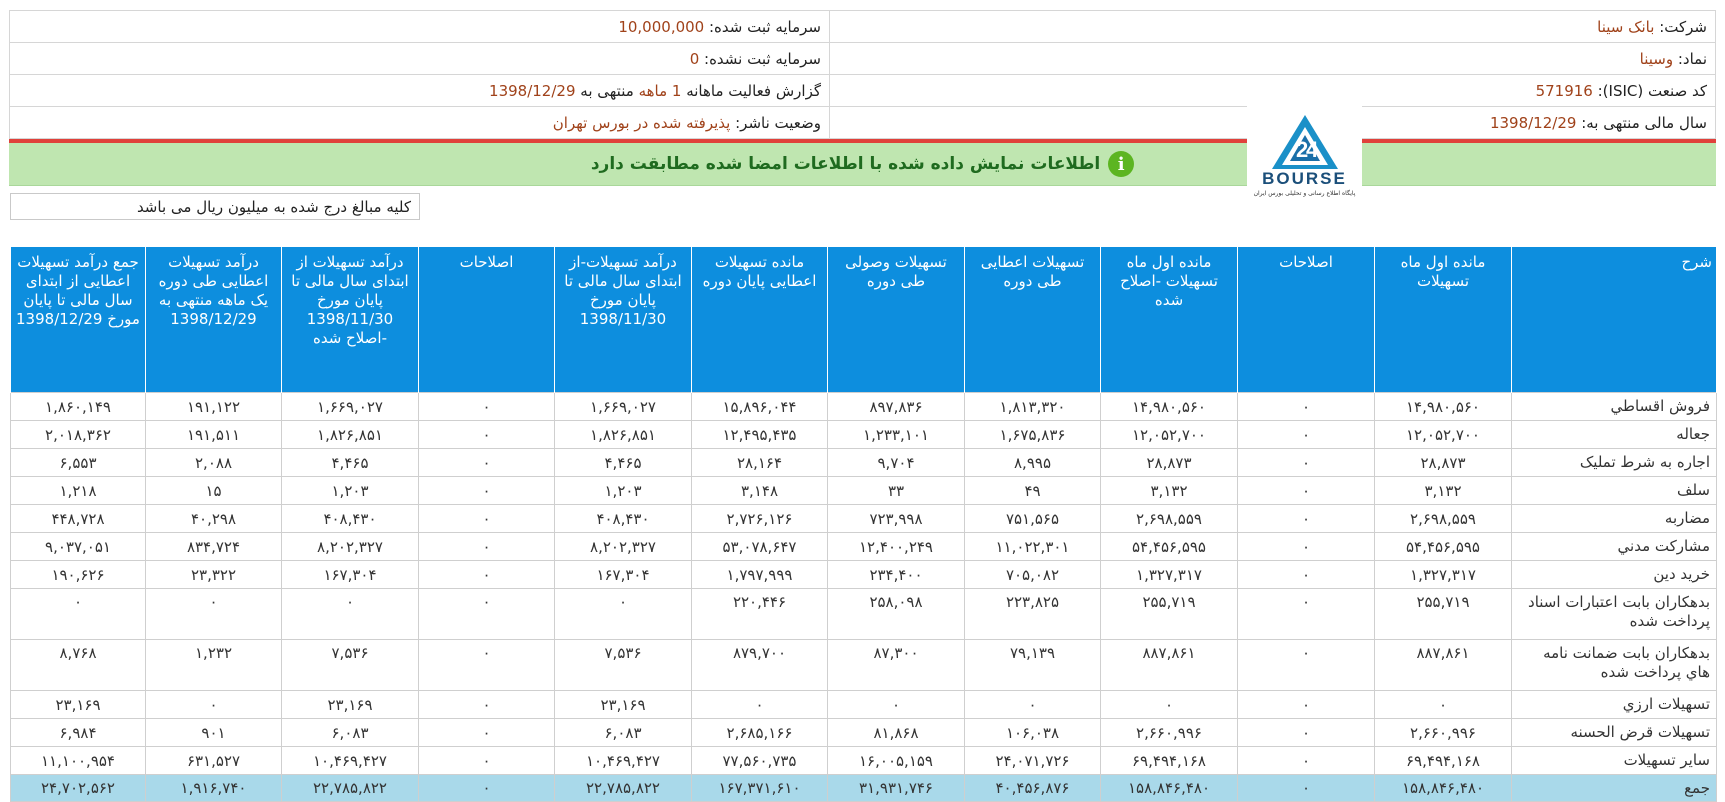 This screenshot has width=1725, height=802. I want to click on table-cell: ۷۹,۱۳۹, so click(1032, 665).